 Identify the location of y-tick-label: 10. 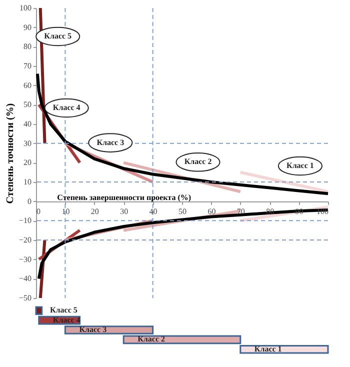
(28, 182).